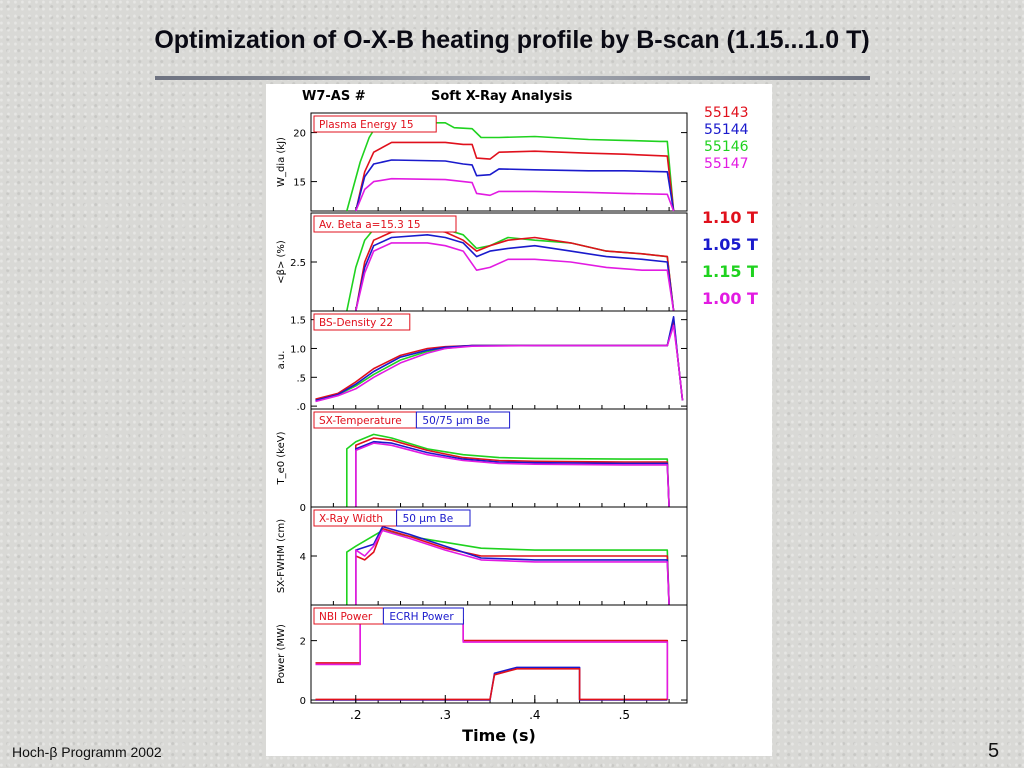 The image size is (1024, 768). I want to click on legend-shot-55144: 55144, so click(726, 130).